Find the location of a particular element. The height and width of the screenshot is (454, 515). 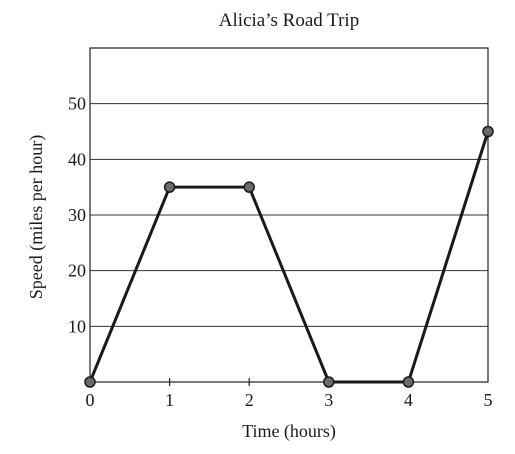

x-tick-label: 1 is located at coordinates (169, 400).